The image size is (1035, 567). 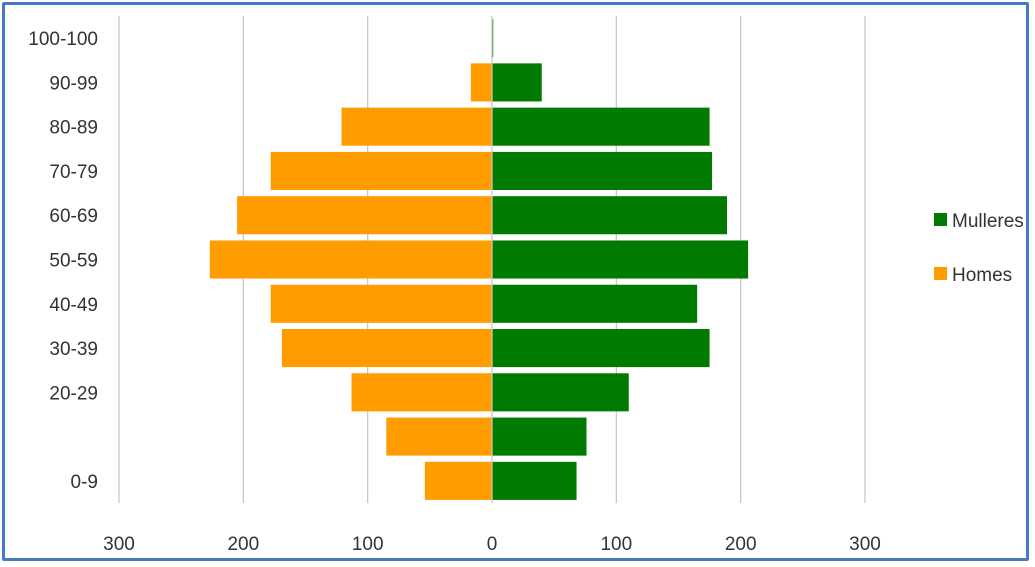 What do you see at coordinates (73, 172) in the screenshot?
I see `y-tick-label: 70-79` at bounding box center [73, 172].